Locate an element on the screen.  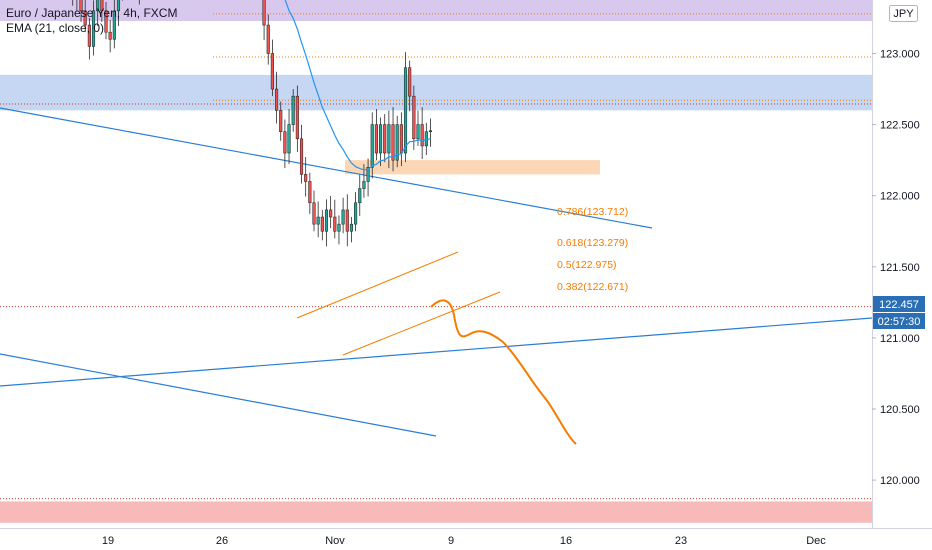
currency-label: JPY is located at coordinates (903, 14).